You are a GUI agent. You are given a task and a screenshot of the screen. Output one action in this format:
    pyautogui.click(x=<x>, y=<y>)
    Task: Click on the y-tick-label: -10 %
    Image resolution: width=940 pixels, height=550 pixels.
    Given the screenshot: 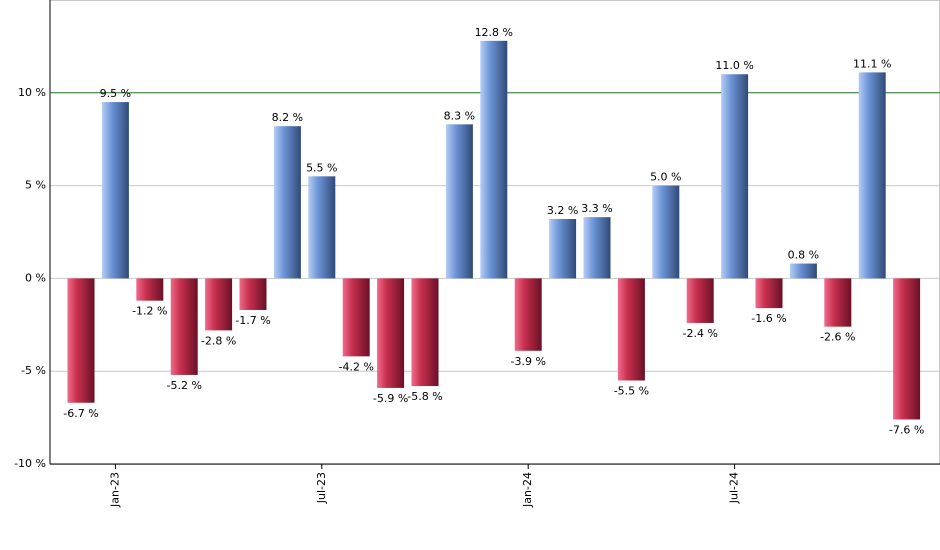 What is the action you would take?
    pyautogui.click(x=30, y=463)
    